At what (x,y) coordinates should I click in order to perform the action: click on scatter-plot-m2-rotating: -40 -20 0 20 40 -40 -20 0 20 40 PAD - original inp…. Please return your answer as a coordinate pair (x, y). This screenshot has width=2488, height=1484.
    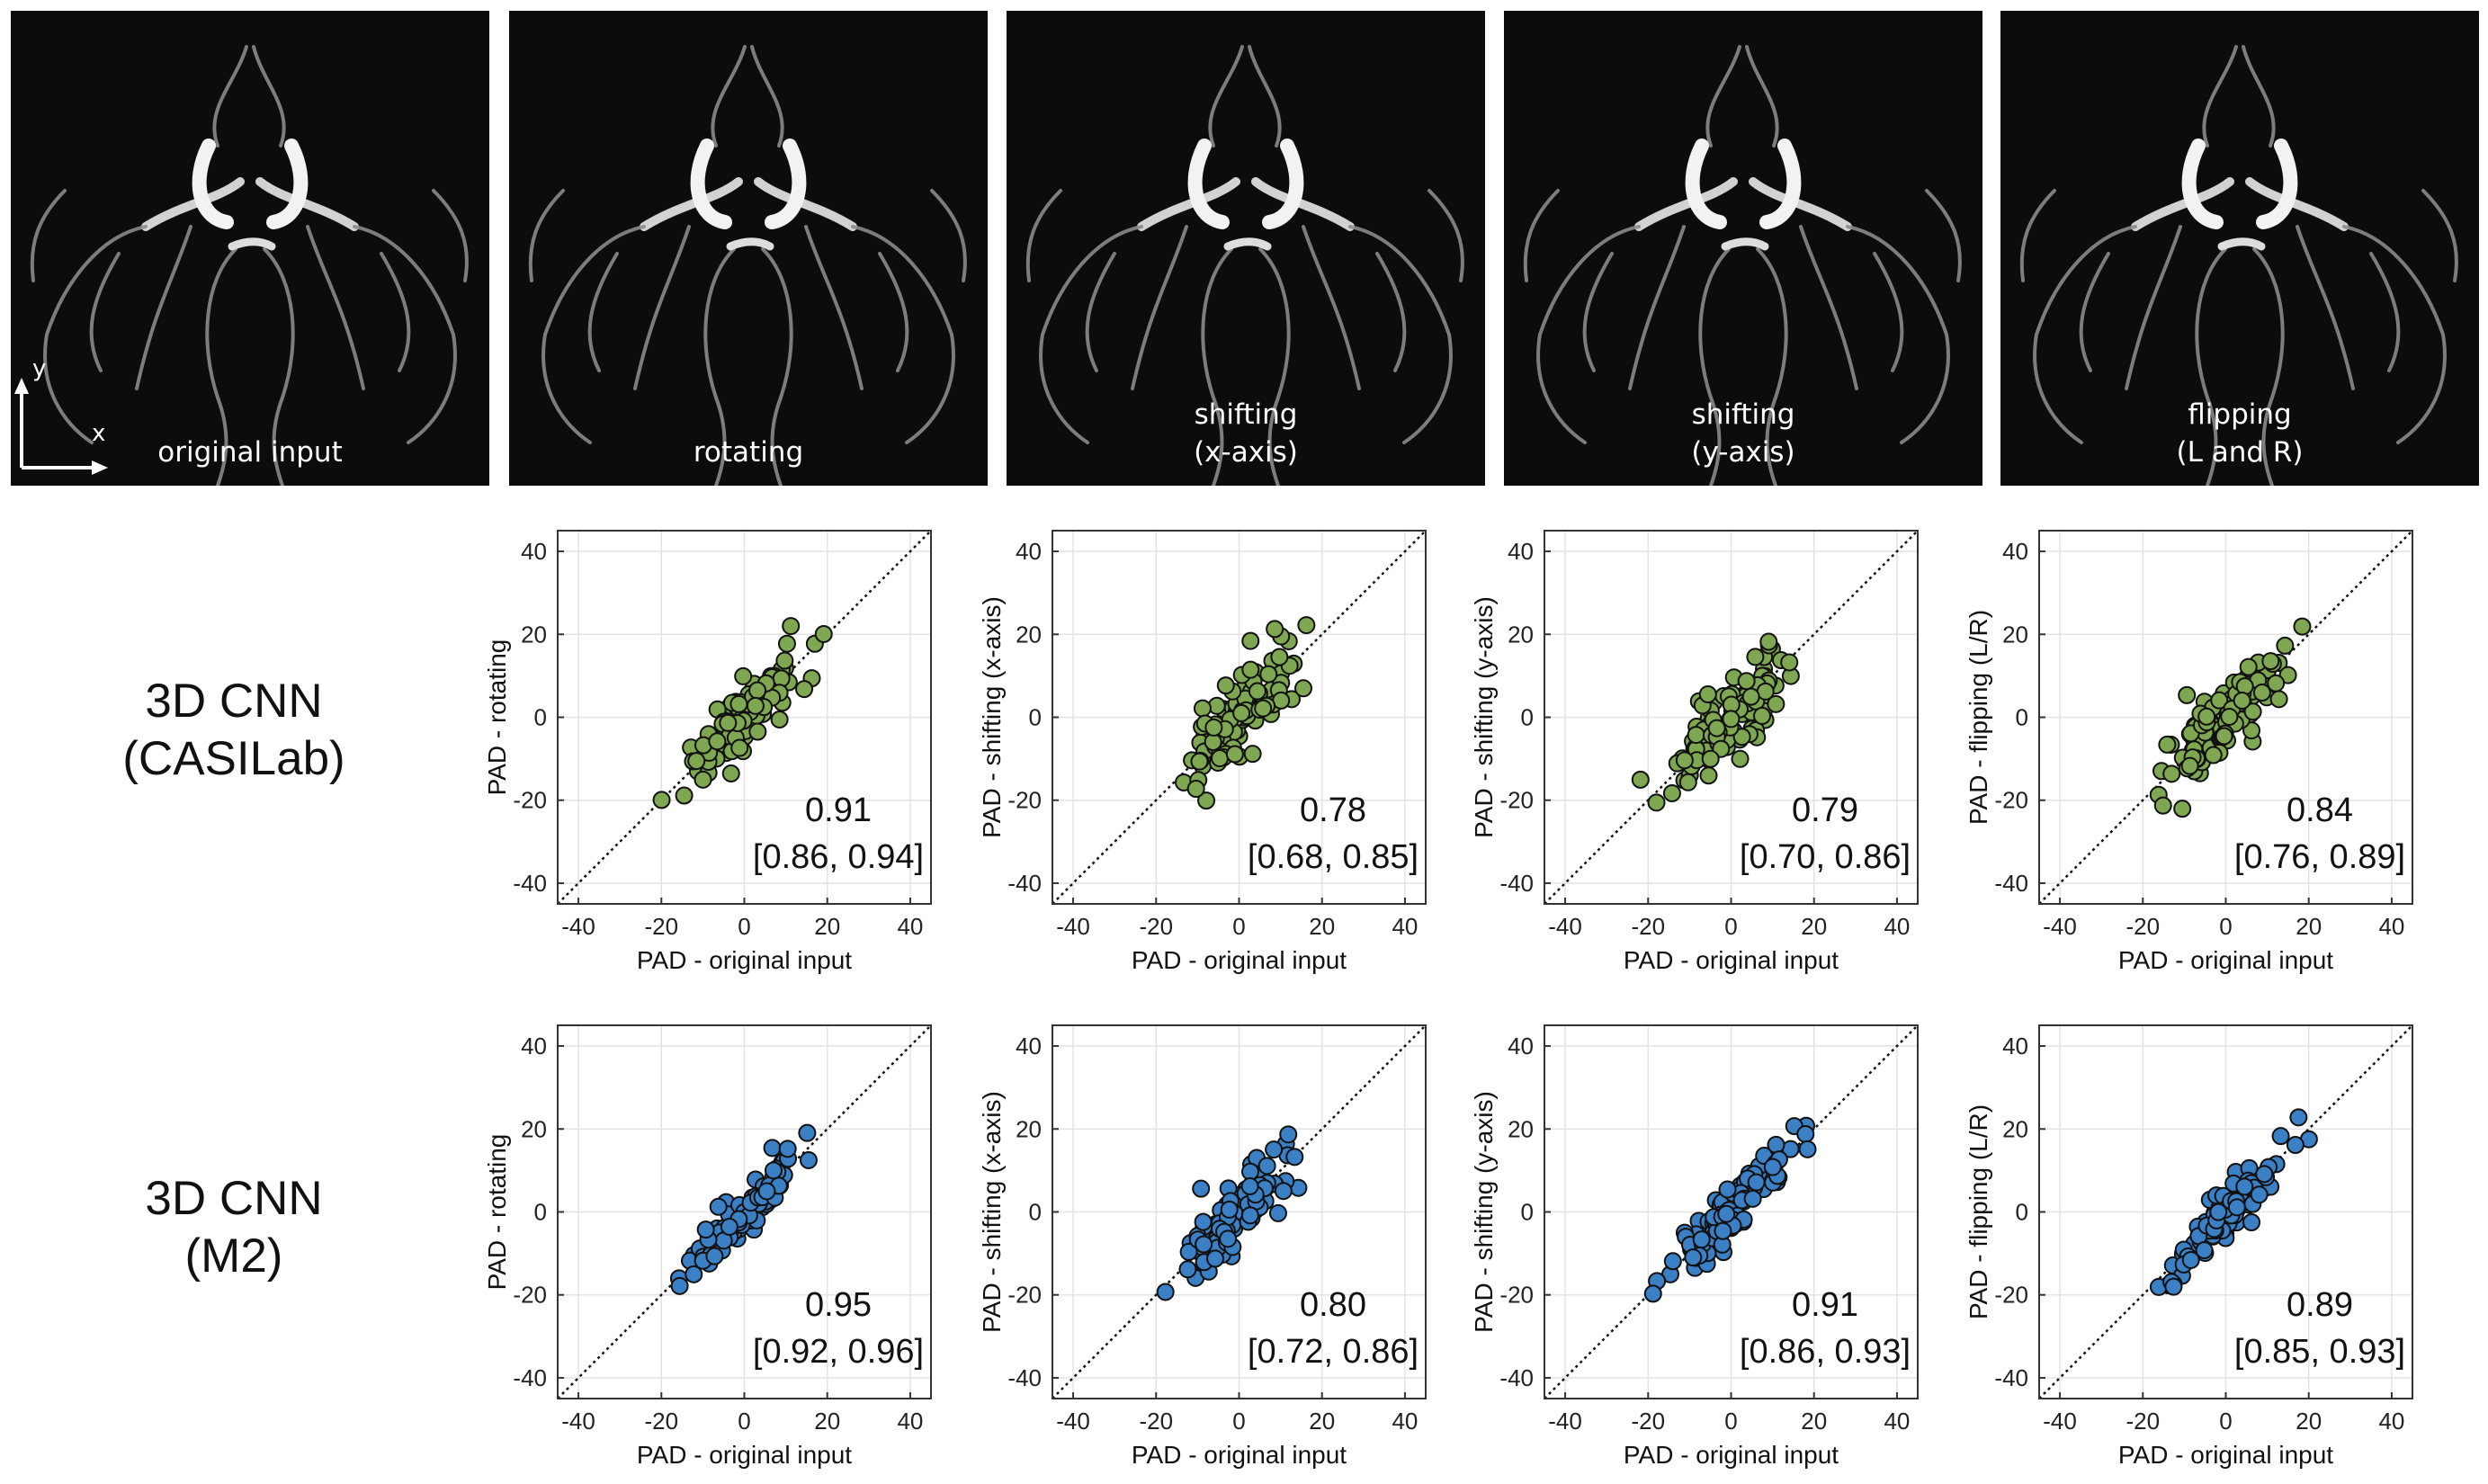
    Looking at the image, I should click on (707, 1246).